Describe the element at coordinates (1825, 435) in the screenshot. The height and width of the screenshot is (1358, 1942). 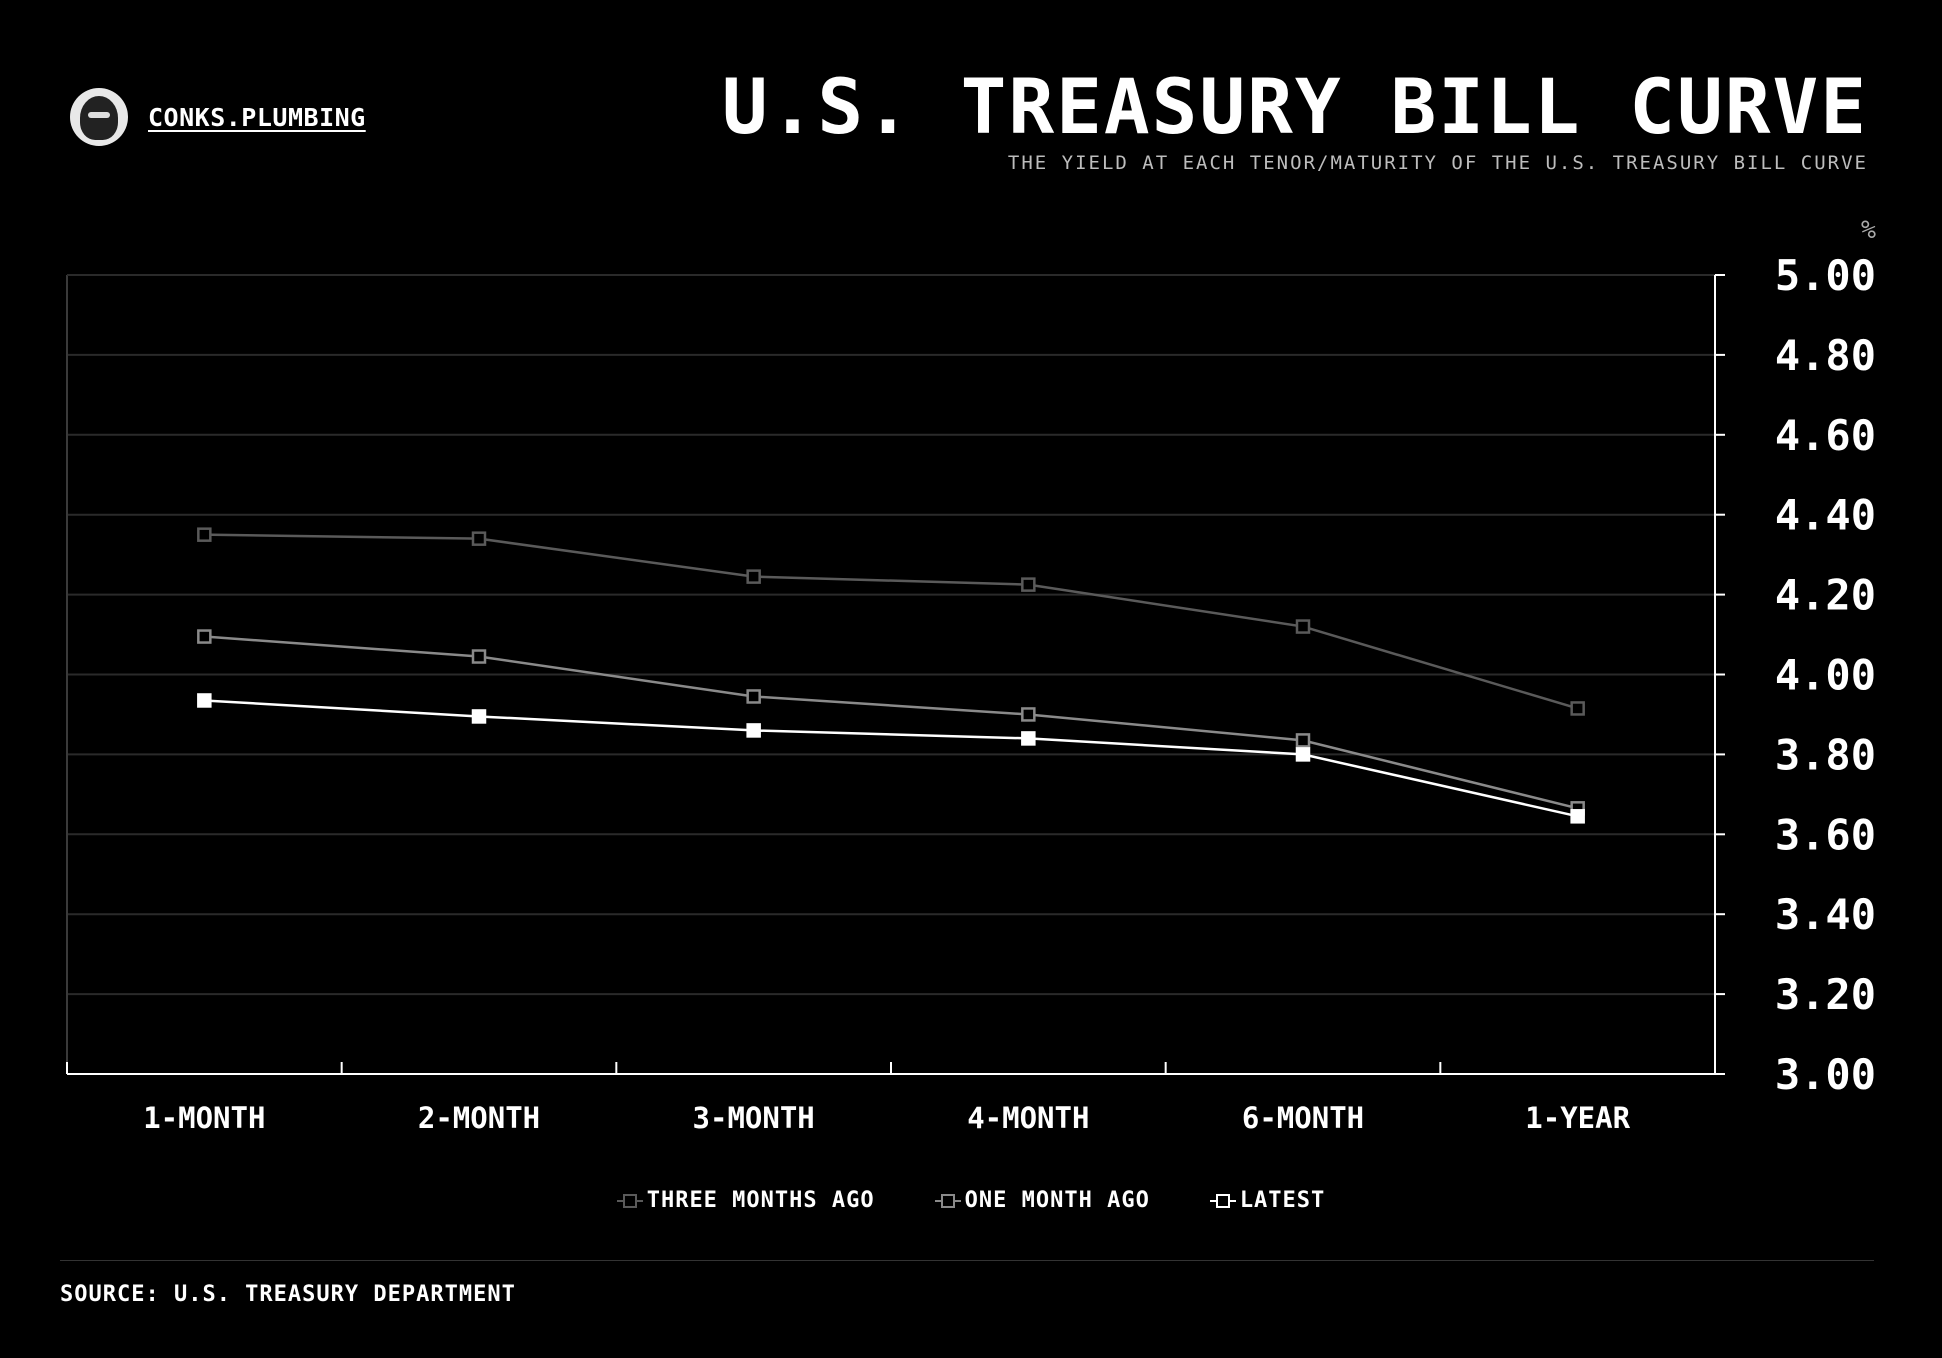
I see `y-tick-label: 4.60` at that location.